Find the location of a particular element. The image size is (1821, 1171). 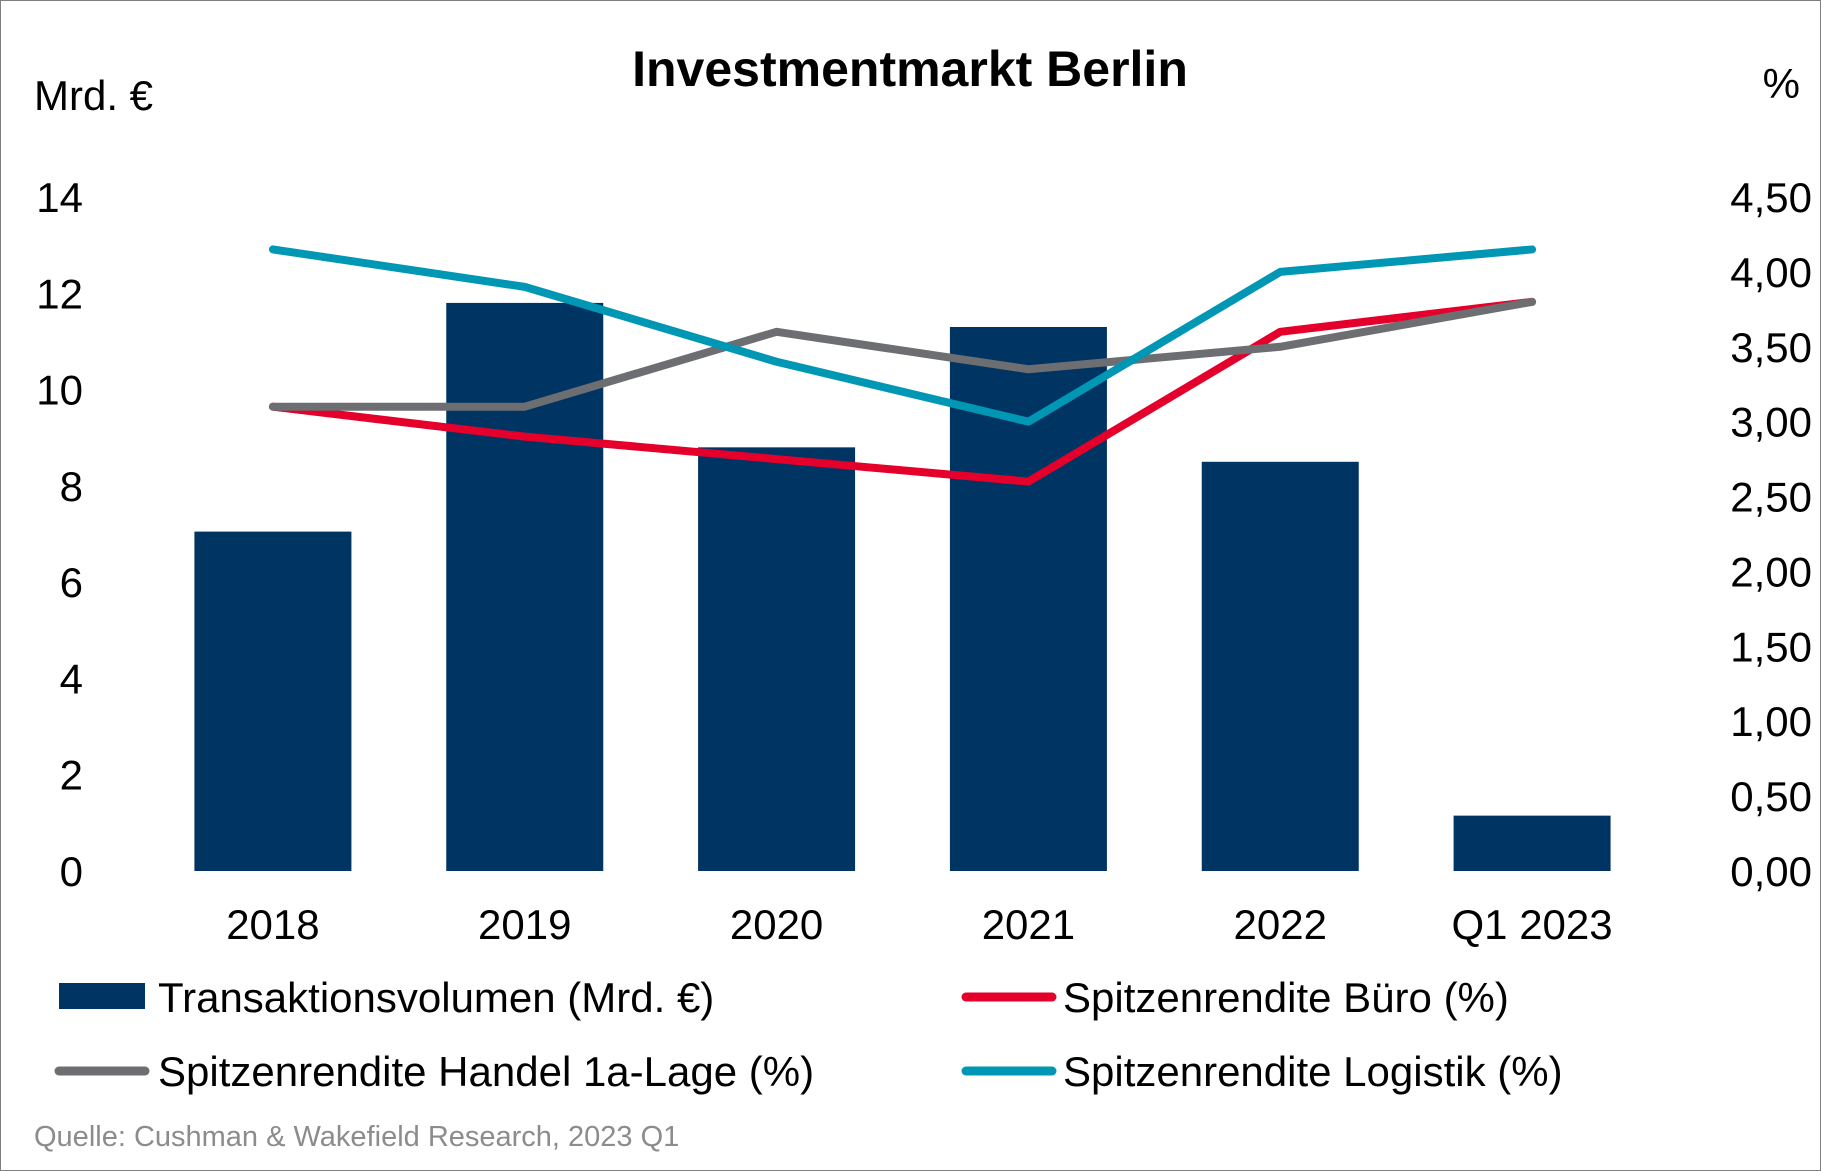

y-tick-right-2-00: 2,00 is located at coordinates (1771, 571).